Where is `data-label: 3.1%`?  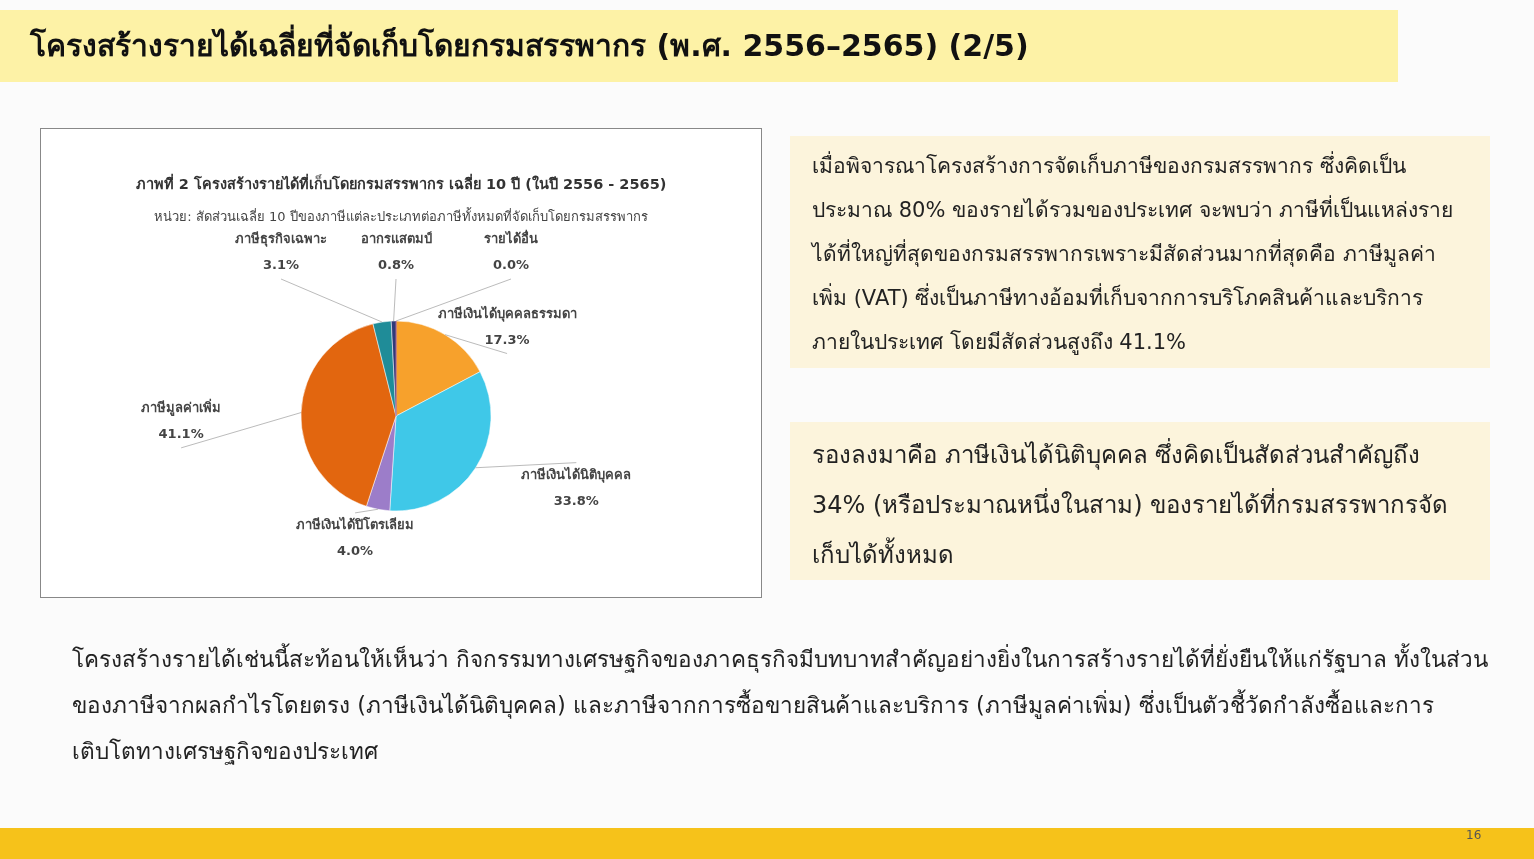 data-label: 3.1% is located at coordinates (281, 264).